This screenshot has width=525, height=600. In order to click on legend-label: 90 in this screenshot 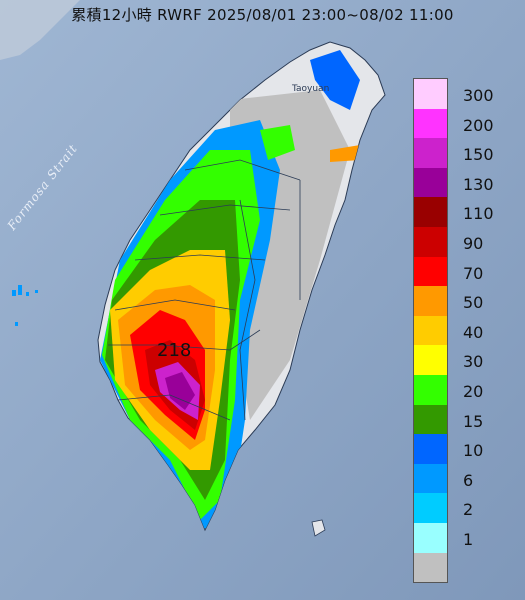, I will do `click(473, 243)`.